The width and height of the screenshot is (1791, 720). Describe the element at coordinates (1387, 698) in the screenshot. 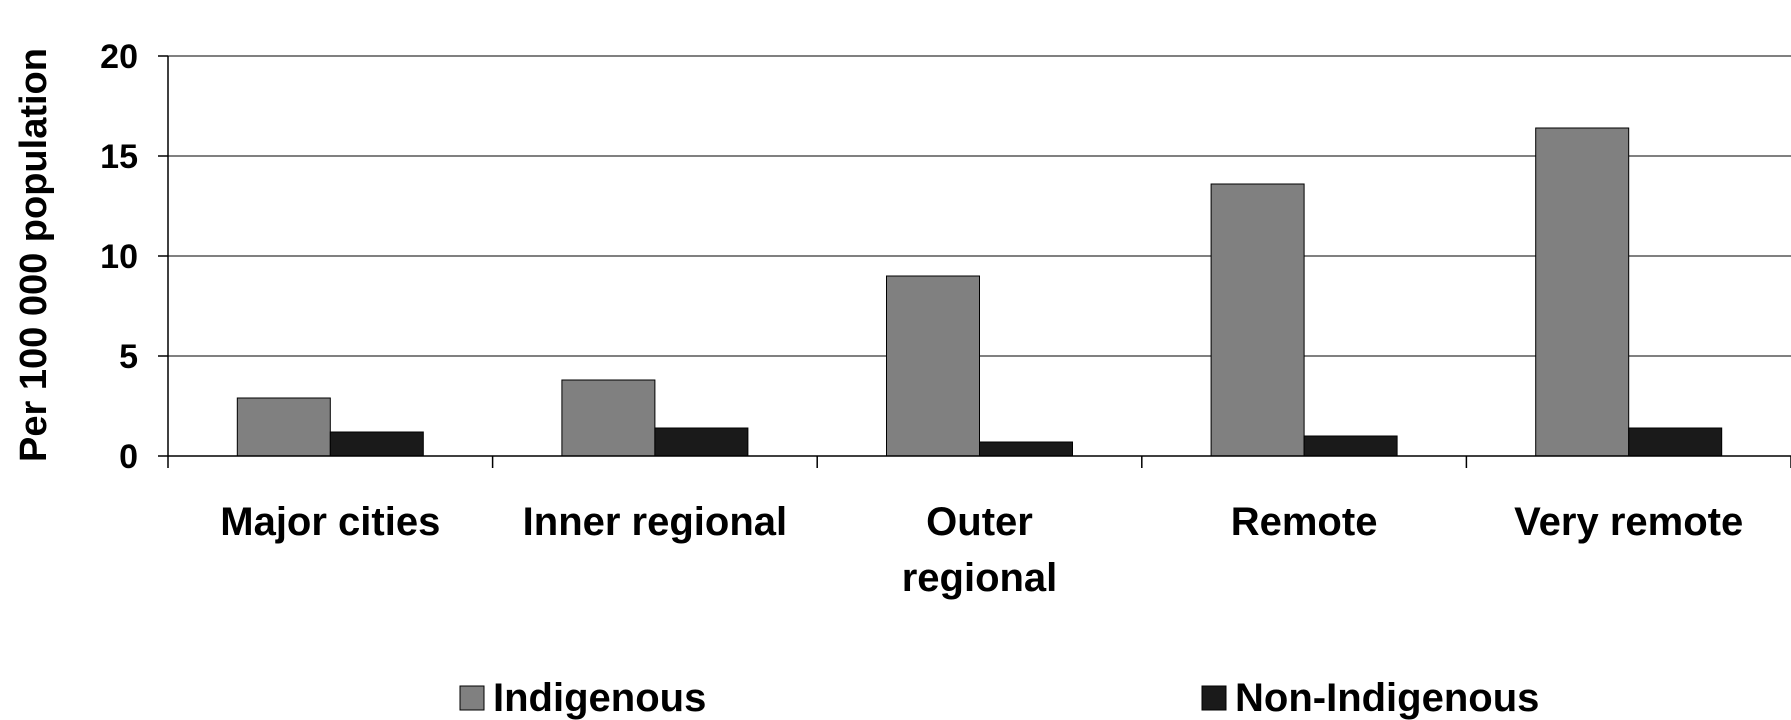

I see `legend-label-non-indigenous: Non-Indigenous` at that location.